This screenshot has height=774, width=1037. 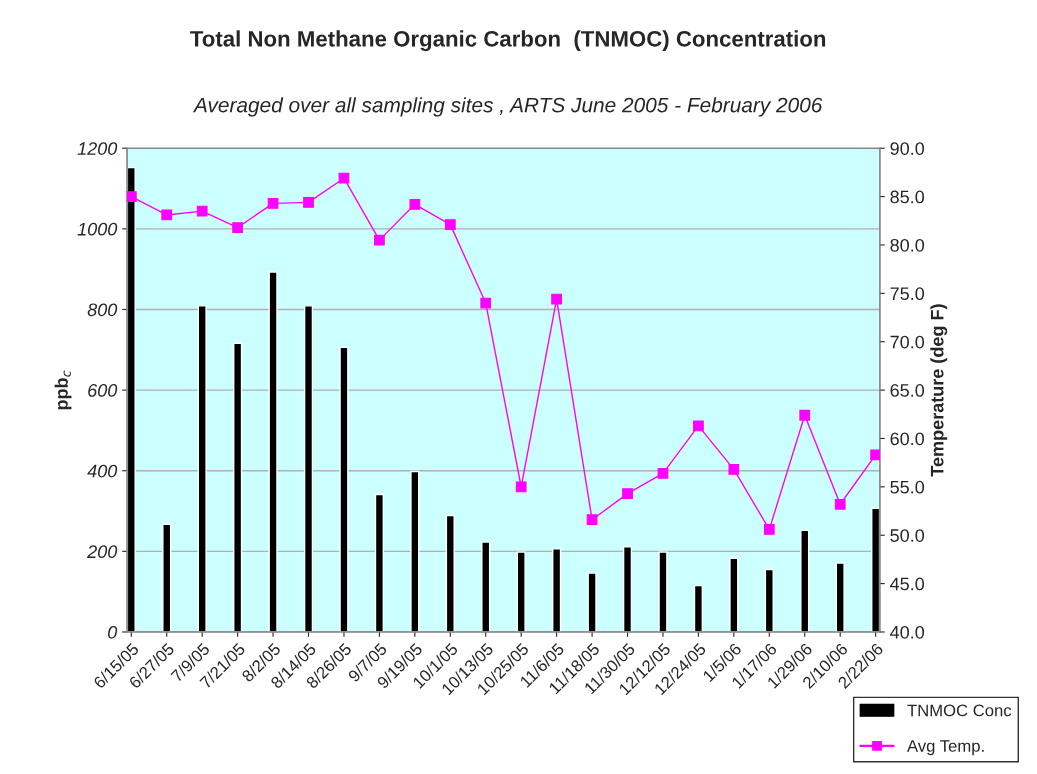 What do you see at coordinates (907, 197) in the screenshot?
I see `y2-tick-label: 85.0` at bounding box center [907, 197].